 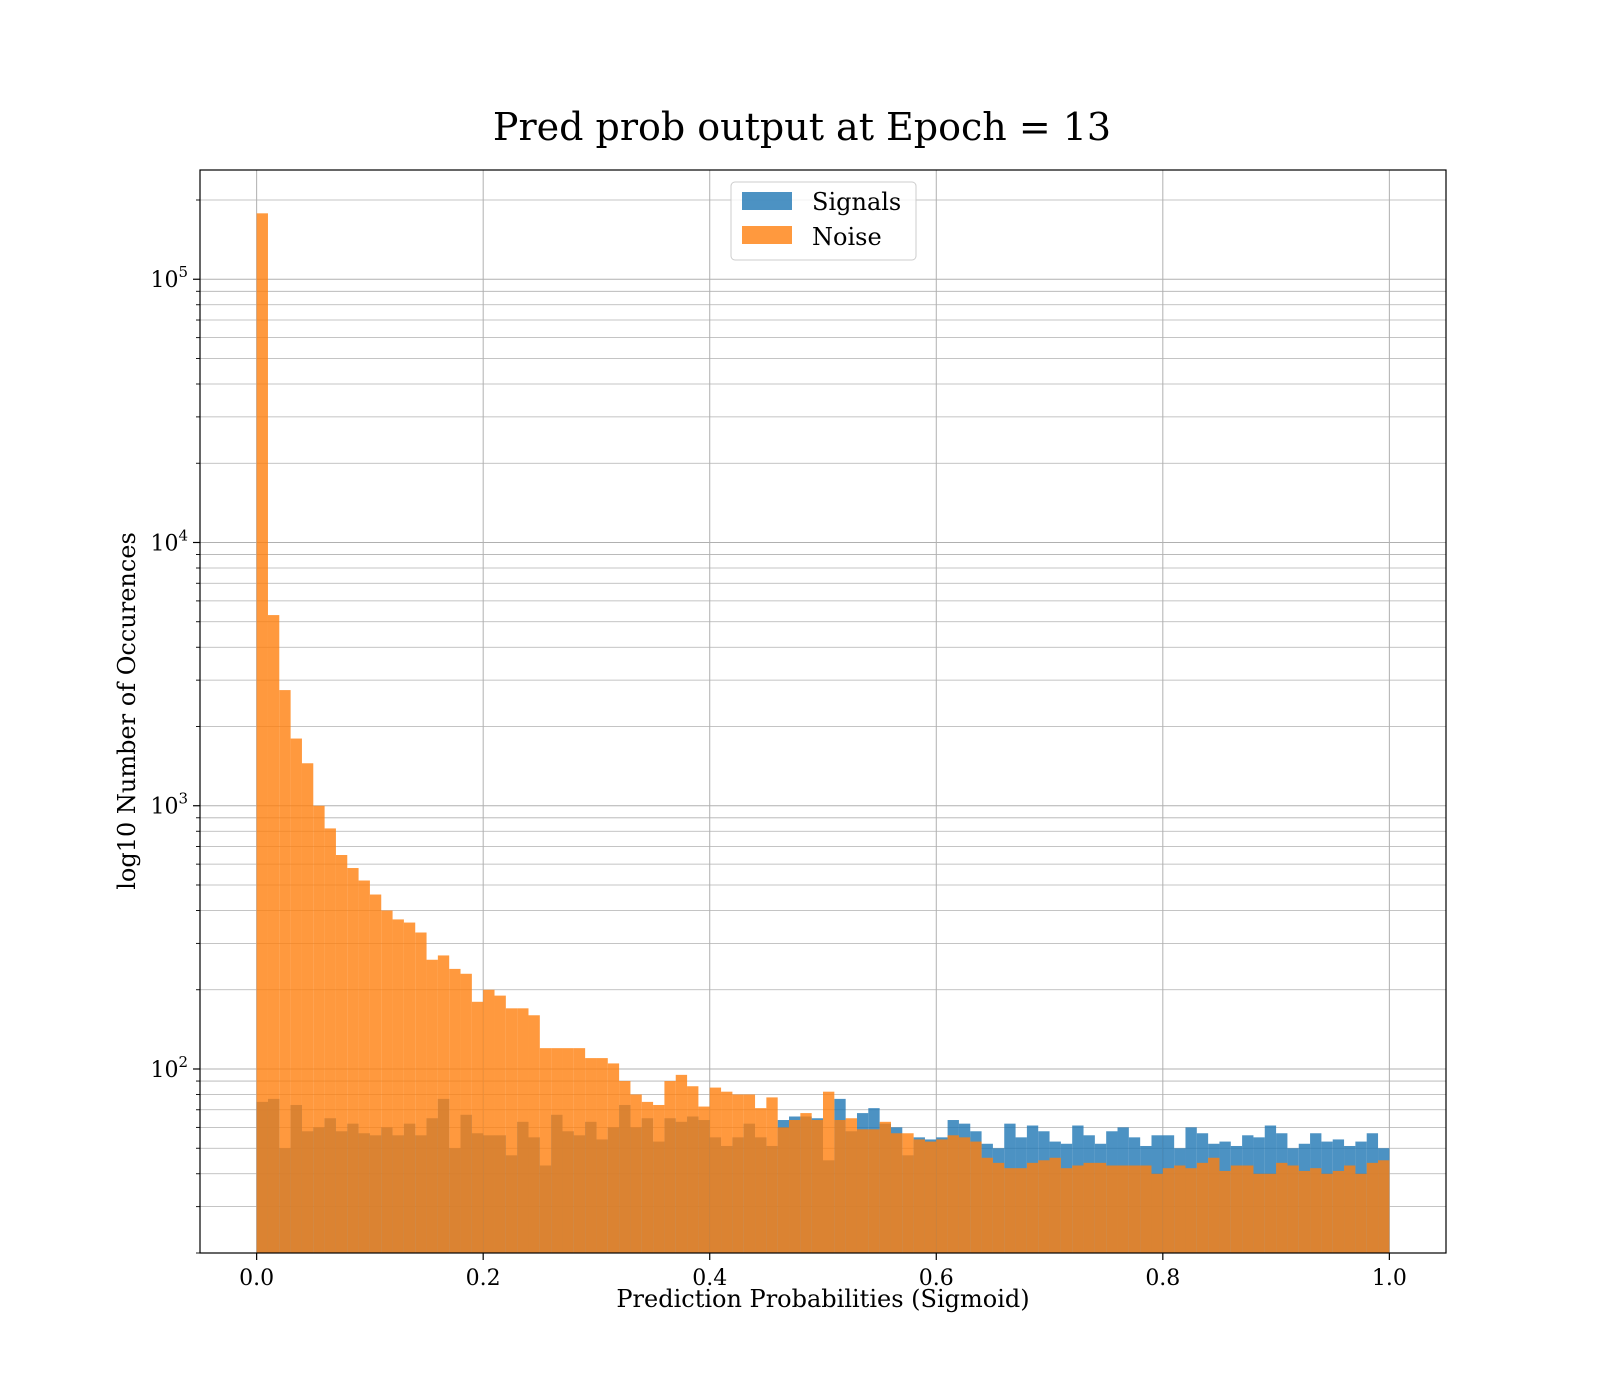 What do you see at coordinates (175, 726) in the screenshot?
I see `y-axis: 10² 10³ 10⁴ 10⁵` at bounding box center [175, 726].